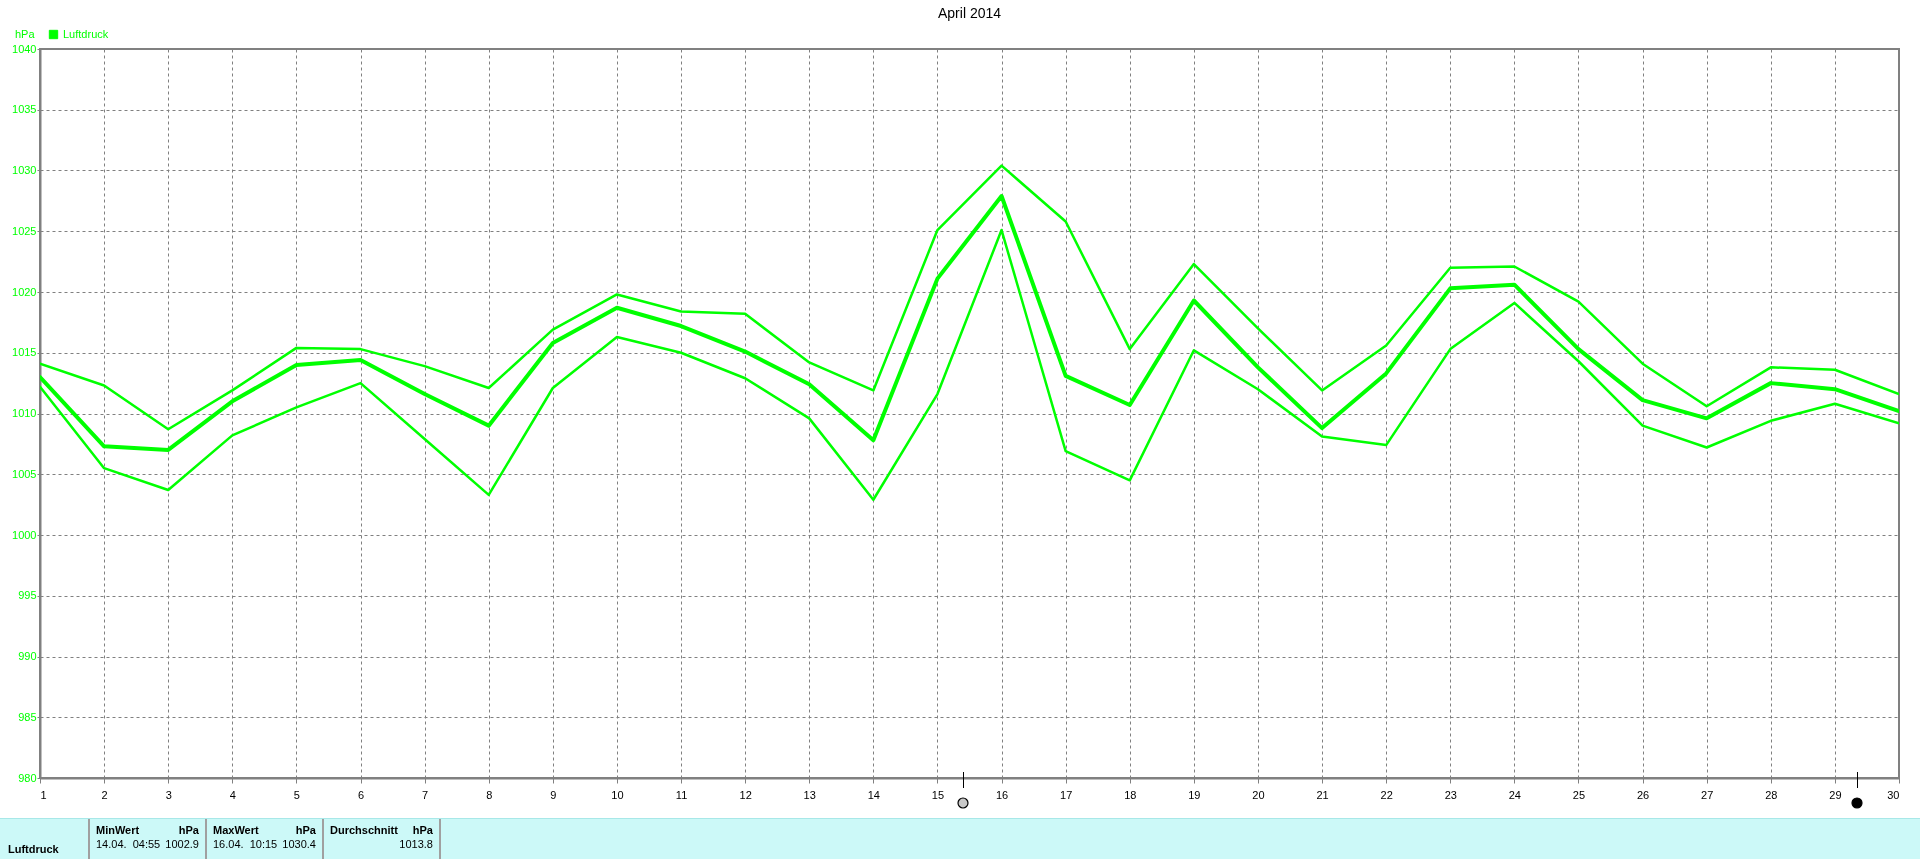  I want to click on chart-title: April 2014, so click(969, 13).